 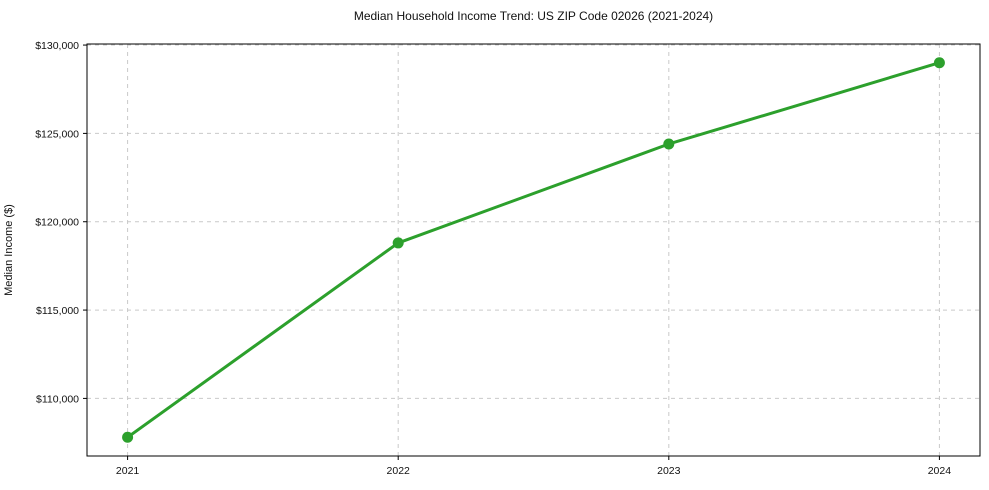 What do you see at coordinates (9, 250) in the screenshot?
I see `y-axis-title: Median Income ($)` at bounding box center [9, 250].